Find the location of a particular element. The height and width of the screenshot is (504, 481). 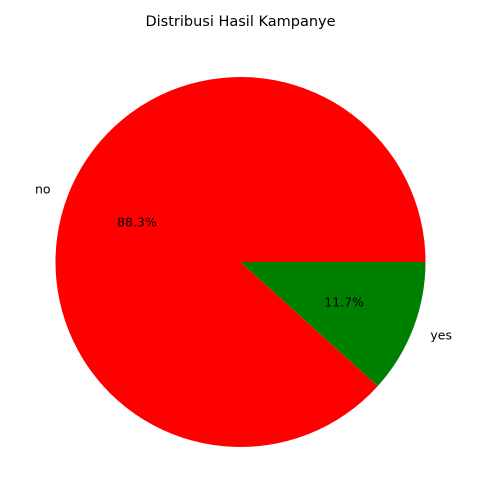

pie-category-label-yes: yes is located at coordinates (441, 335).